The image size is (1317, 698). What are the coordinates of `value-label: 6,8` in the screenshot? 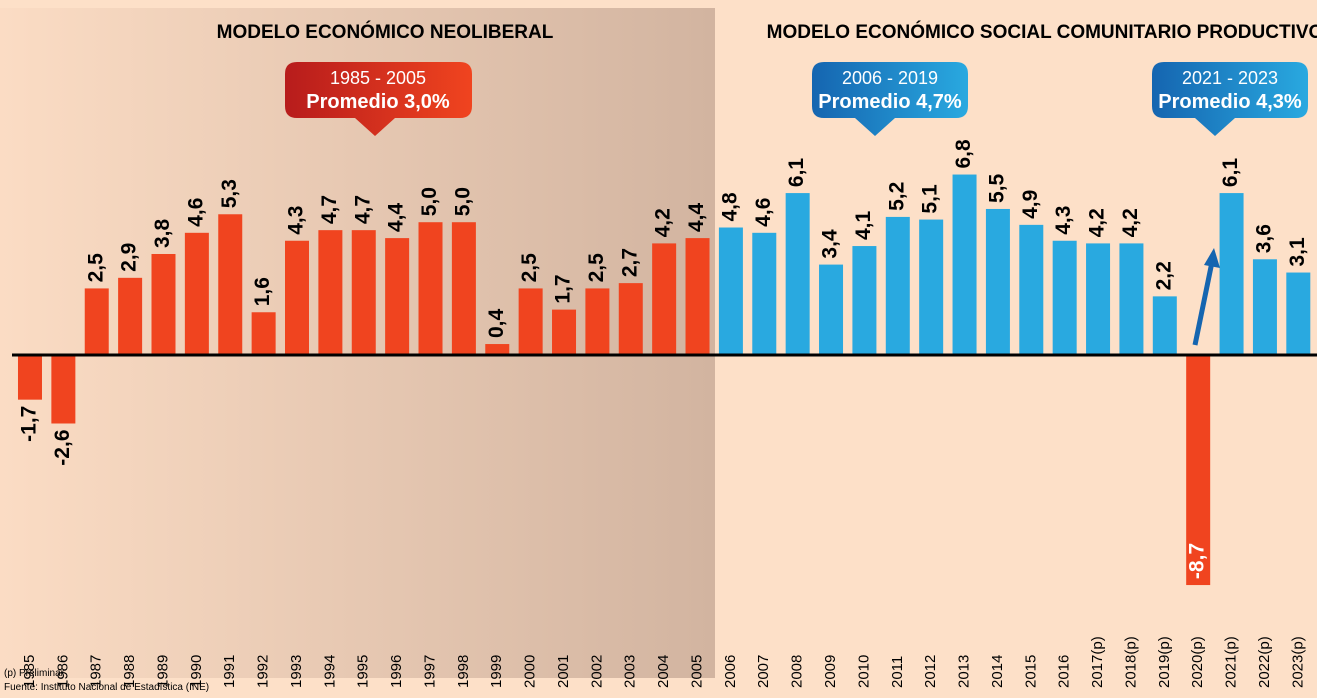 It's located at (963, 154).